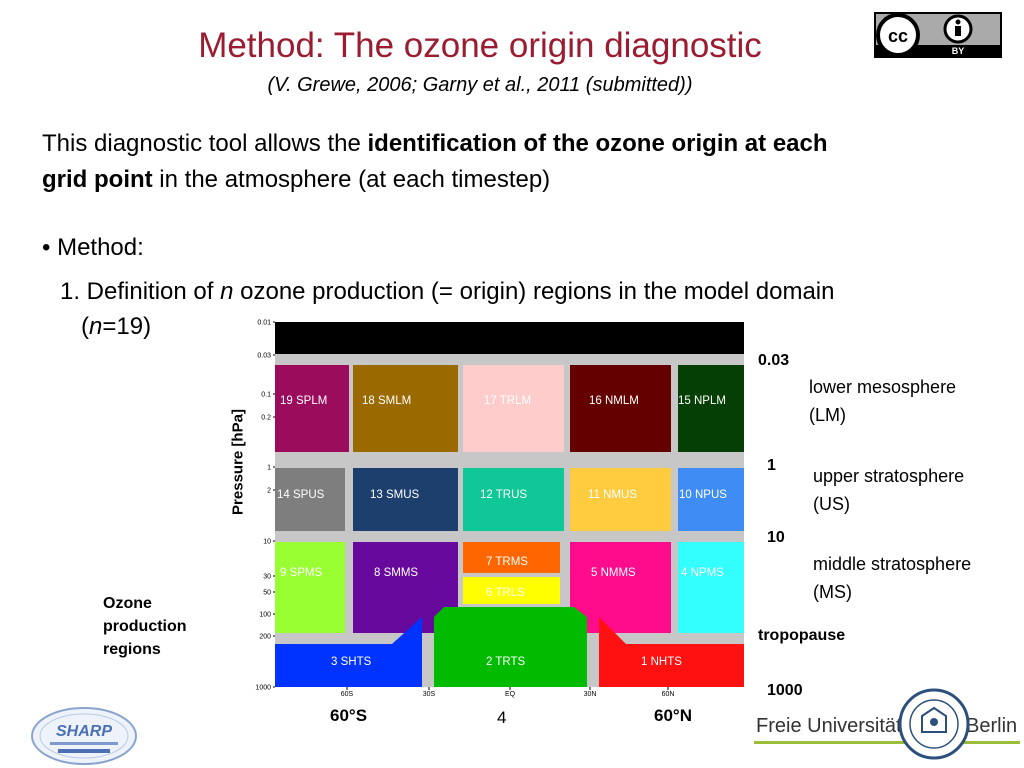 This screenshot has height=768, width=1024. I want to click on region-15-nplm-label: 15 NPLM, so click(702, 401).